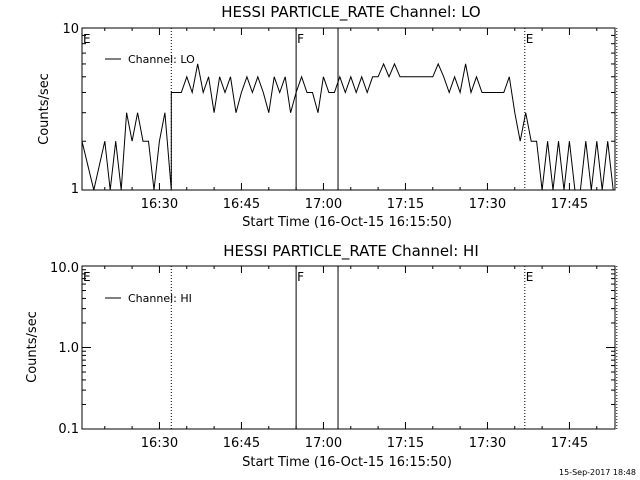 Image resolution: width=640 pixels, height=480 pixels. I want to click on y-tick-label-1: 1.0, so click(68, 348).